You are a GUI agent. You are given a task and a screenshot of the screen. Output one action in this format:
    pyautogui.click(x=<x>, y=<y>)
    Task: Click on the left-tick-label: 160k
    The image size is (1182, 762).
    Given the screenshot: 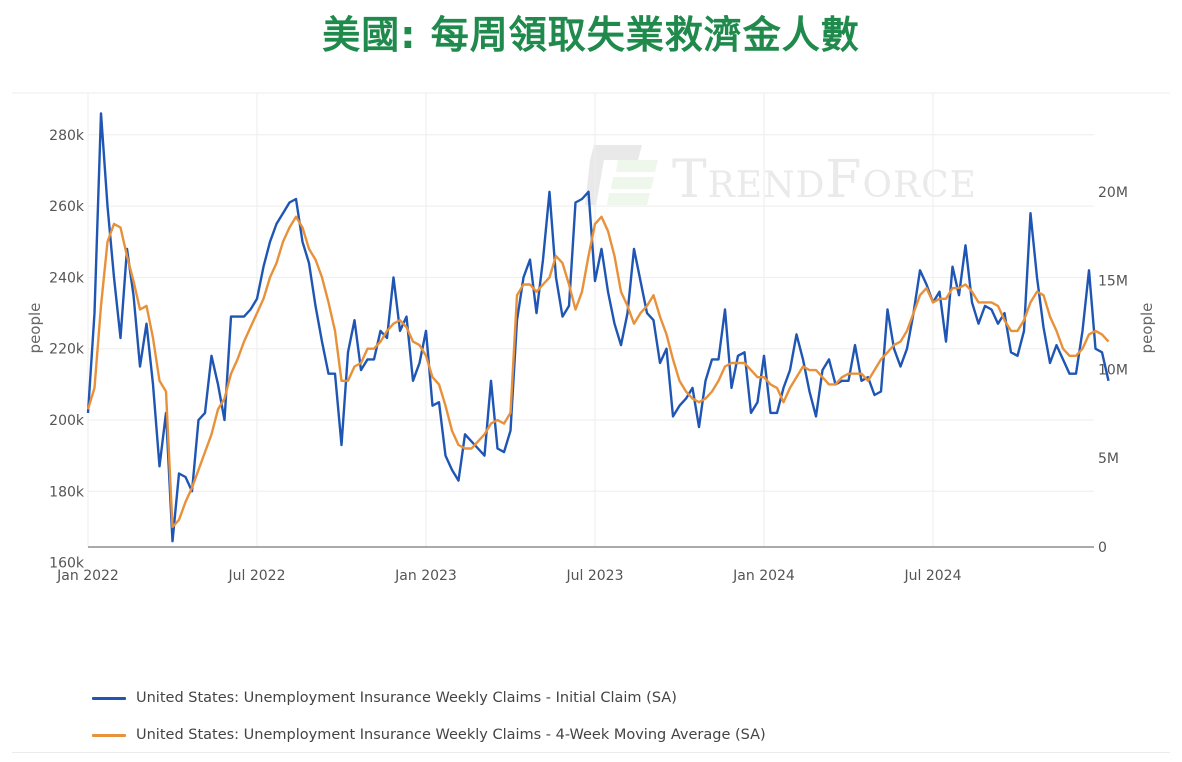 What is the action you would take?
    pyautogui.click(x=67, y=564)
    